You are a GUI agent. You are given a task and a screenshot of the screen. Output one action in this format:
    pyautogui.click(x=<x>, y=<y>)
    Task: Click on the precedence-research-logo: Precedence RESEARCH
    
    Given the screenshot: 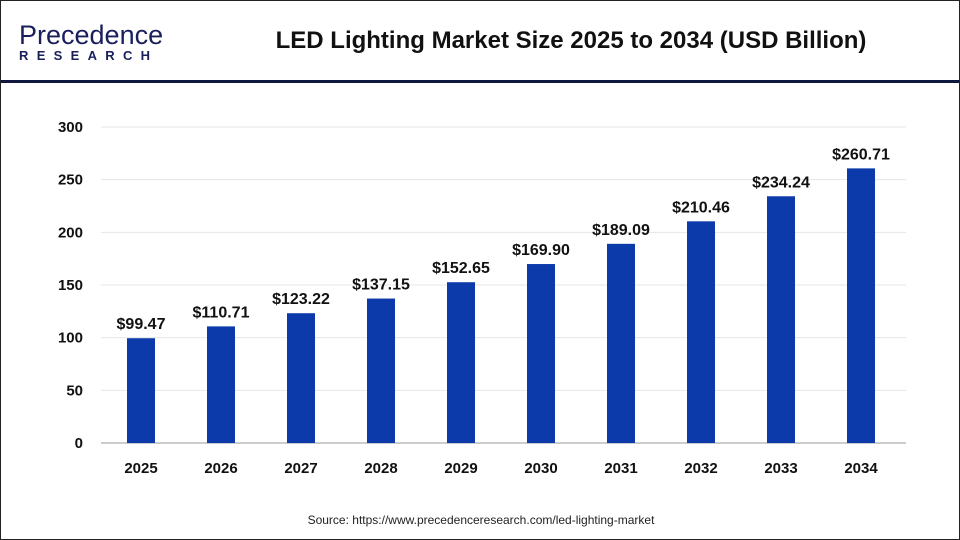 What is the action you would take?
    pyautogui.click(x=91, y=42)
    